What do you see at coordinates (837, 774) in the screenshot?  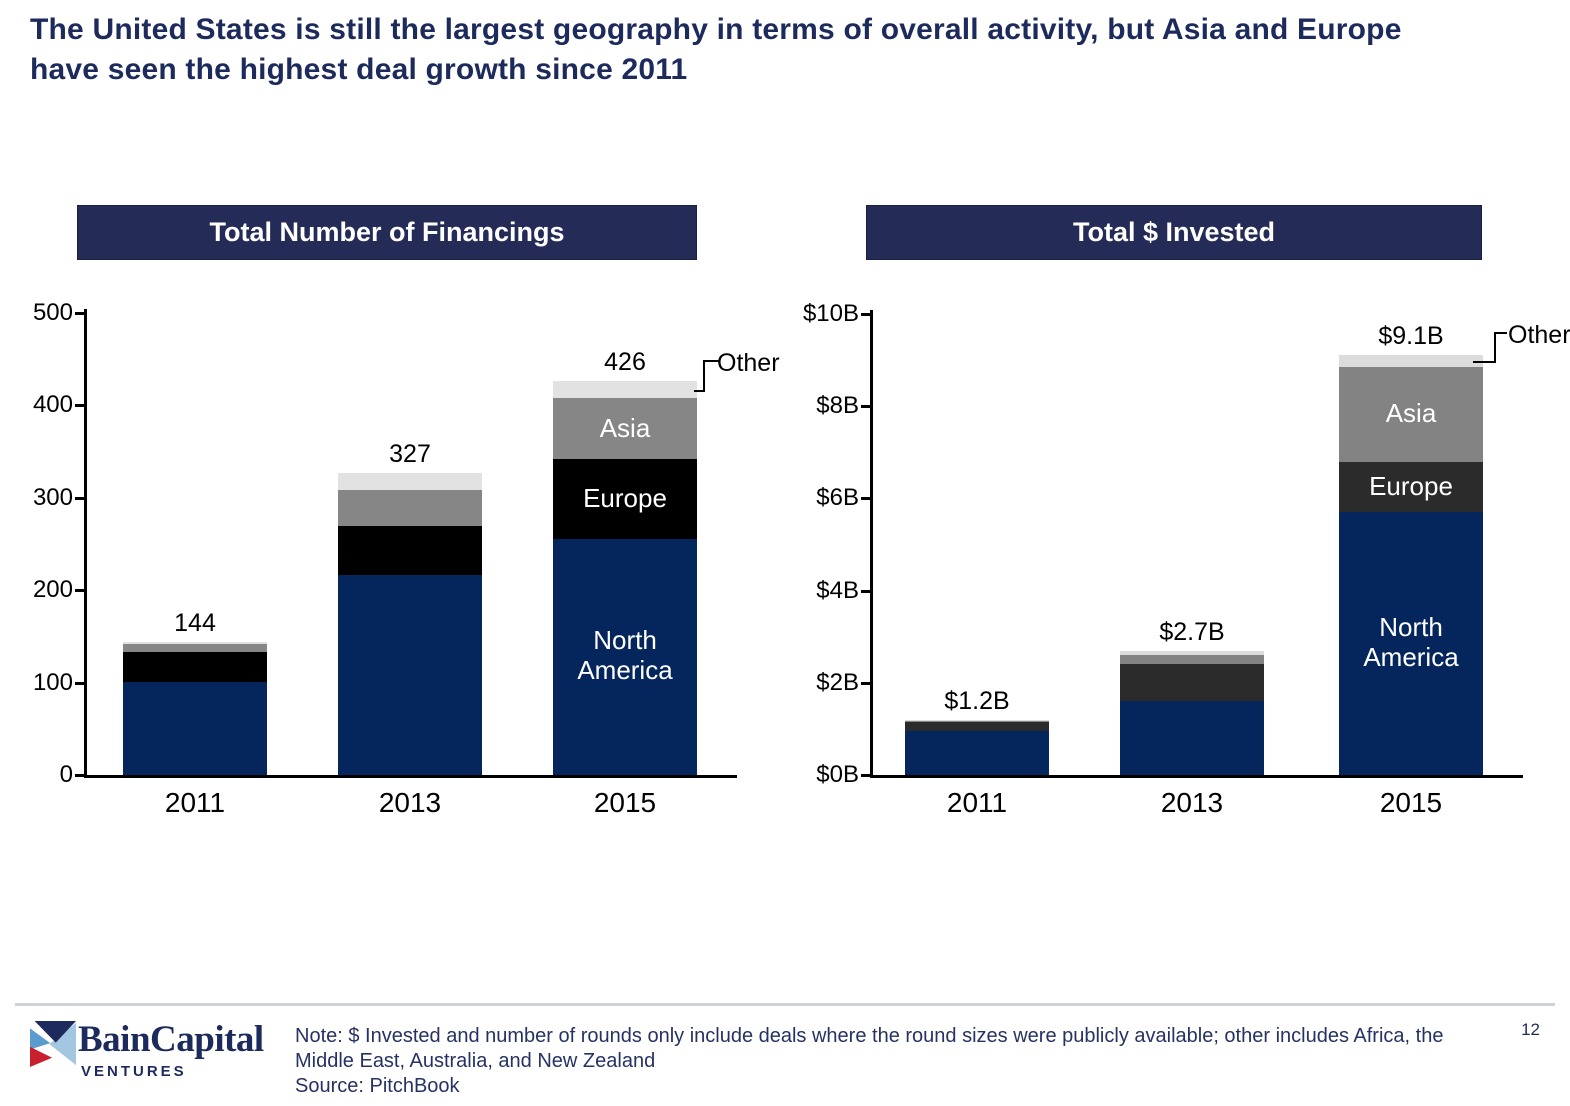 I see `y-tick-label-invested: $0B` at bounding box center [837, 774].